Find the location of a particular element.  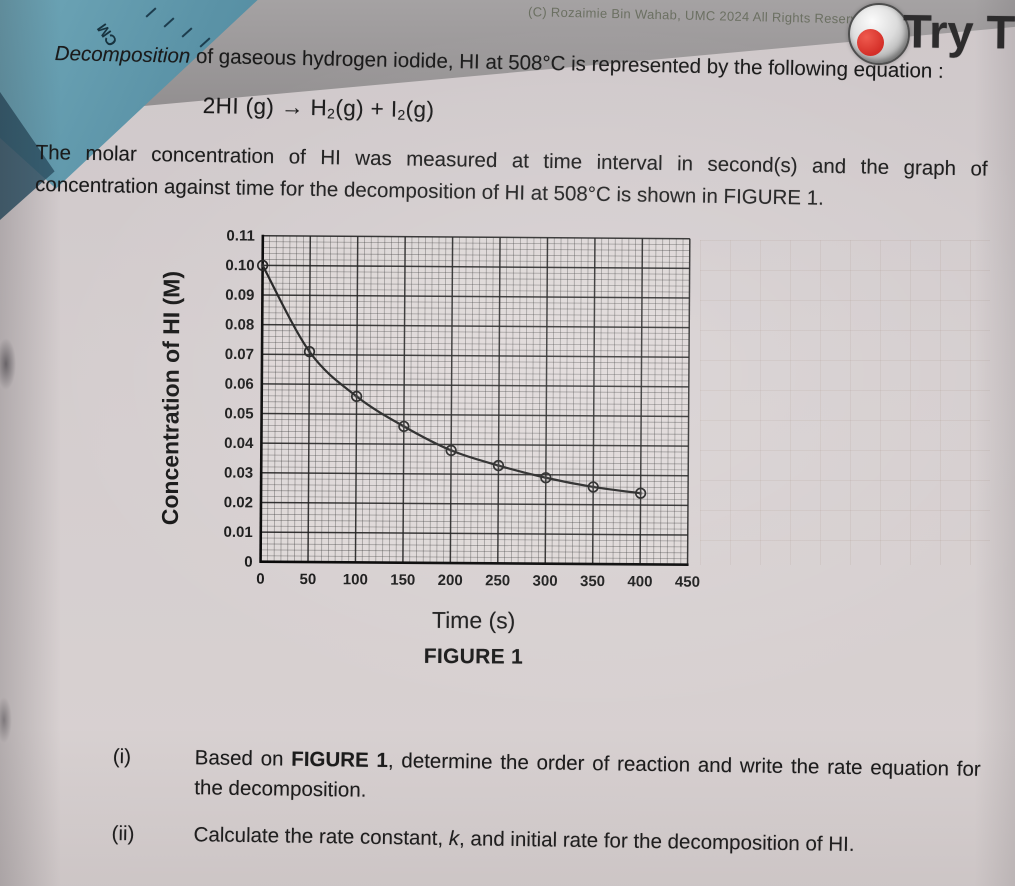

svg-text: 0.05 is located at coordinates (238, 413).